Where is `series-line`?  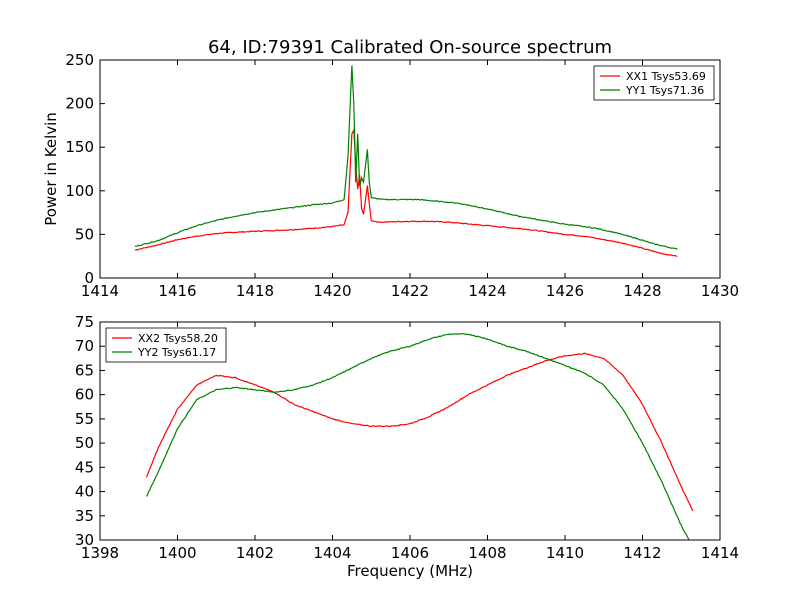
series-line is located at coordinates (406, 192).